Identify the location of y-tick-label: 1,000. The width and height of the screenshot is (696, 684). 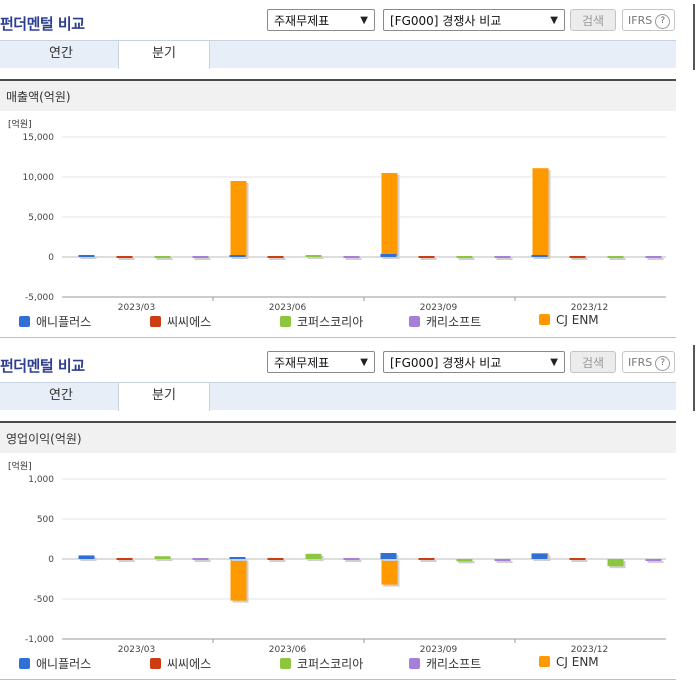
(41, 480).